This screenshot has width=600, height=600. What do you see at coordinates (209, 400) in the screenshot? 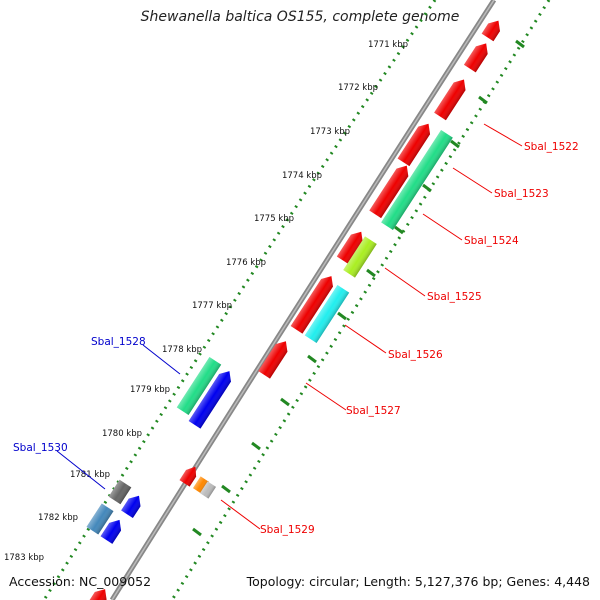
I see `gene-sbal-1528-b` at bounding box center [209, 400].